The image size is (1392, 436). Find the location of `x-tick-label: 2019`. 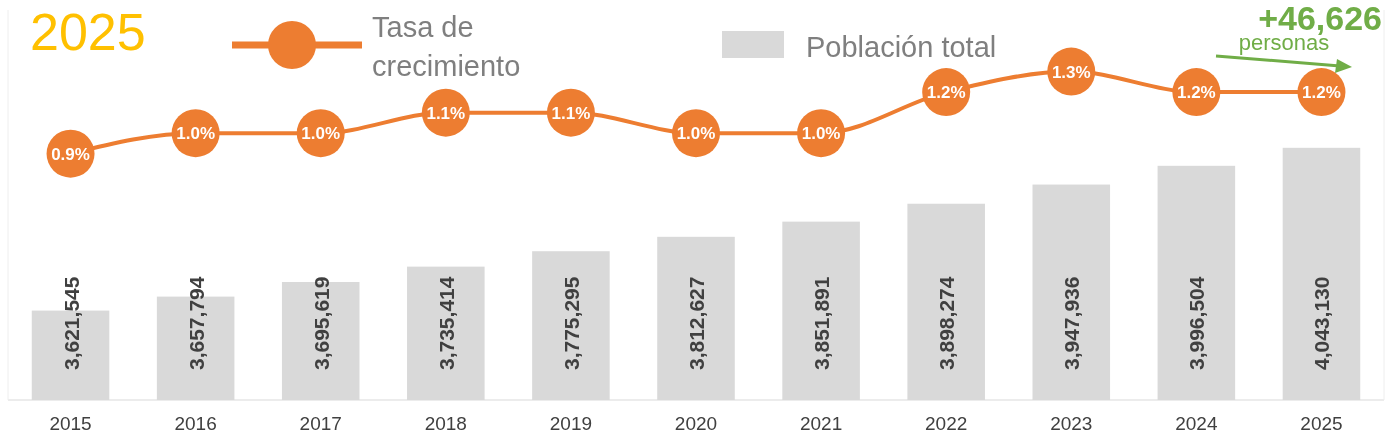

x-tick-label: 2019 is located at coordinates (571, 423).